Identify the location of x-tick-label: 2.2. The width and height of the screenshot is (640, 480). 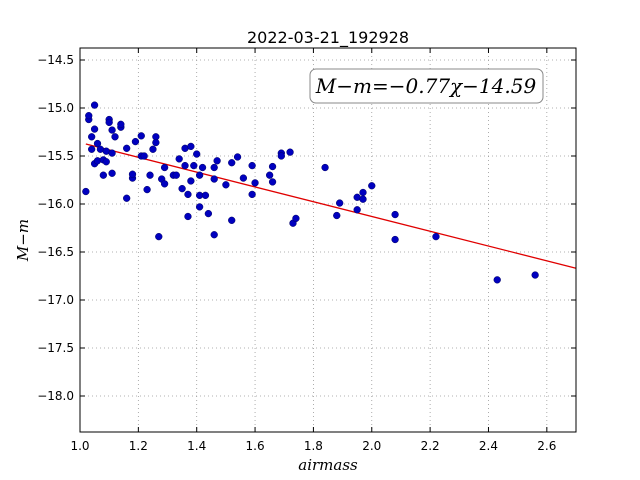
(430, 446).